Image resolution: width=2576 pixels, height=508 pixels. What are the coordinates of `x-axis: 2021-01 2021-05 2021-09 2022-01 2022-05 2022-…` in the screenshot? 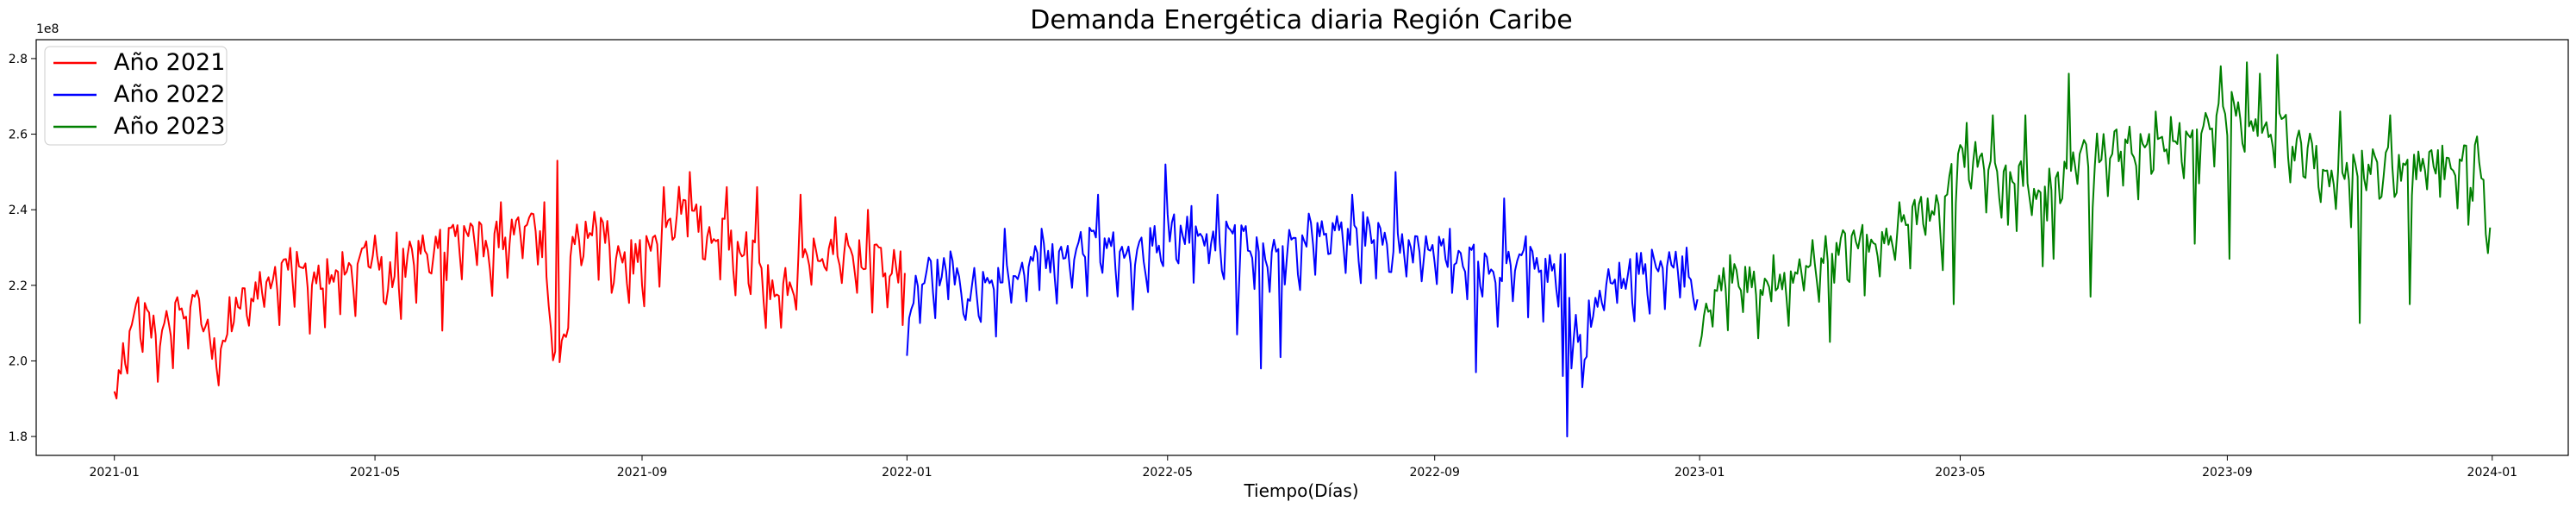 It's located at (1303, 468).